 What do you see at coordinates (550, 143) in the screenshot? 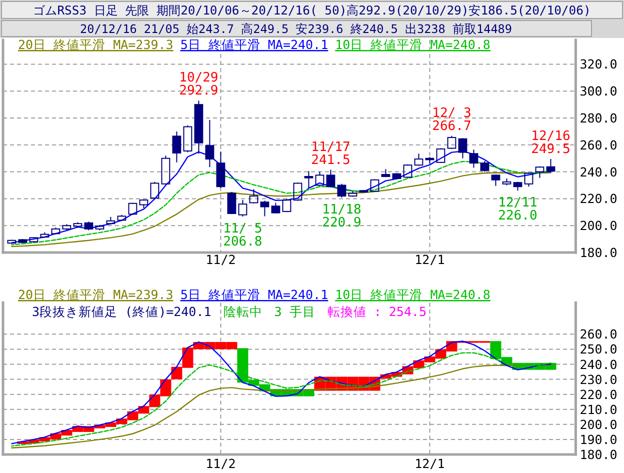
I see `annotation: 12/16 249.5` at bounding box center [550, 143].